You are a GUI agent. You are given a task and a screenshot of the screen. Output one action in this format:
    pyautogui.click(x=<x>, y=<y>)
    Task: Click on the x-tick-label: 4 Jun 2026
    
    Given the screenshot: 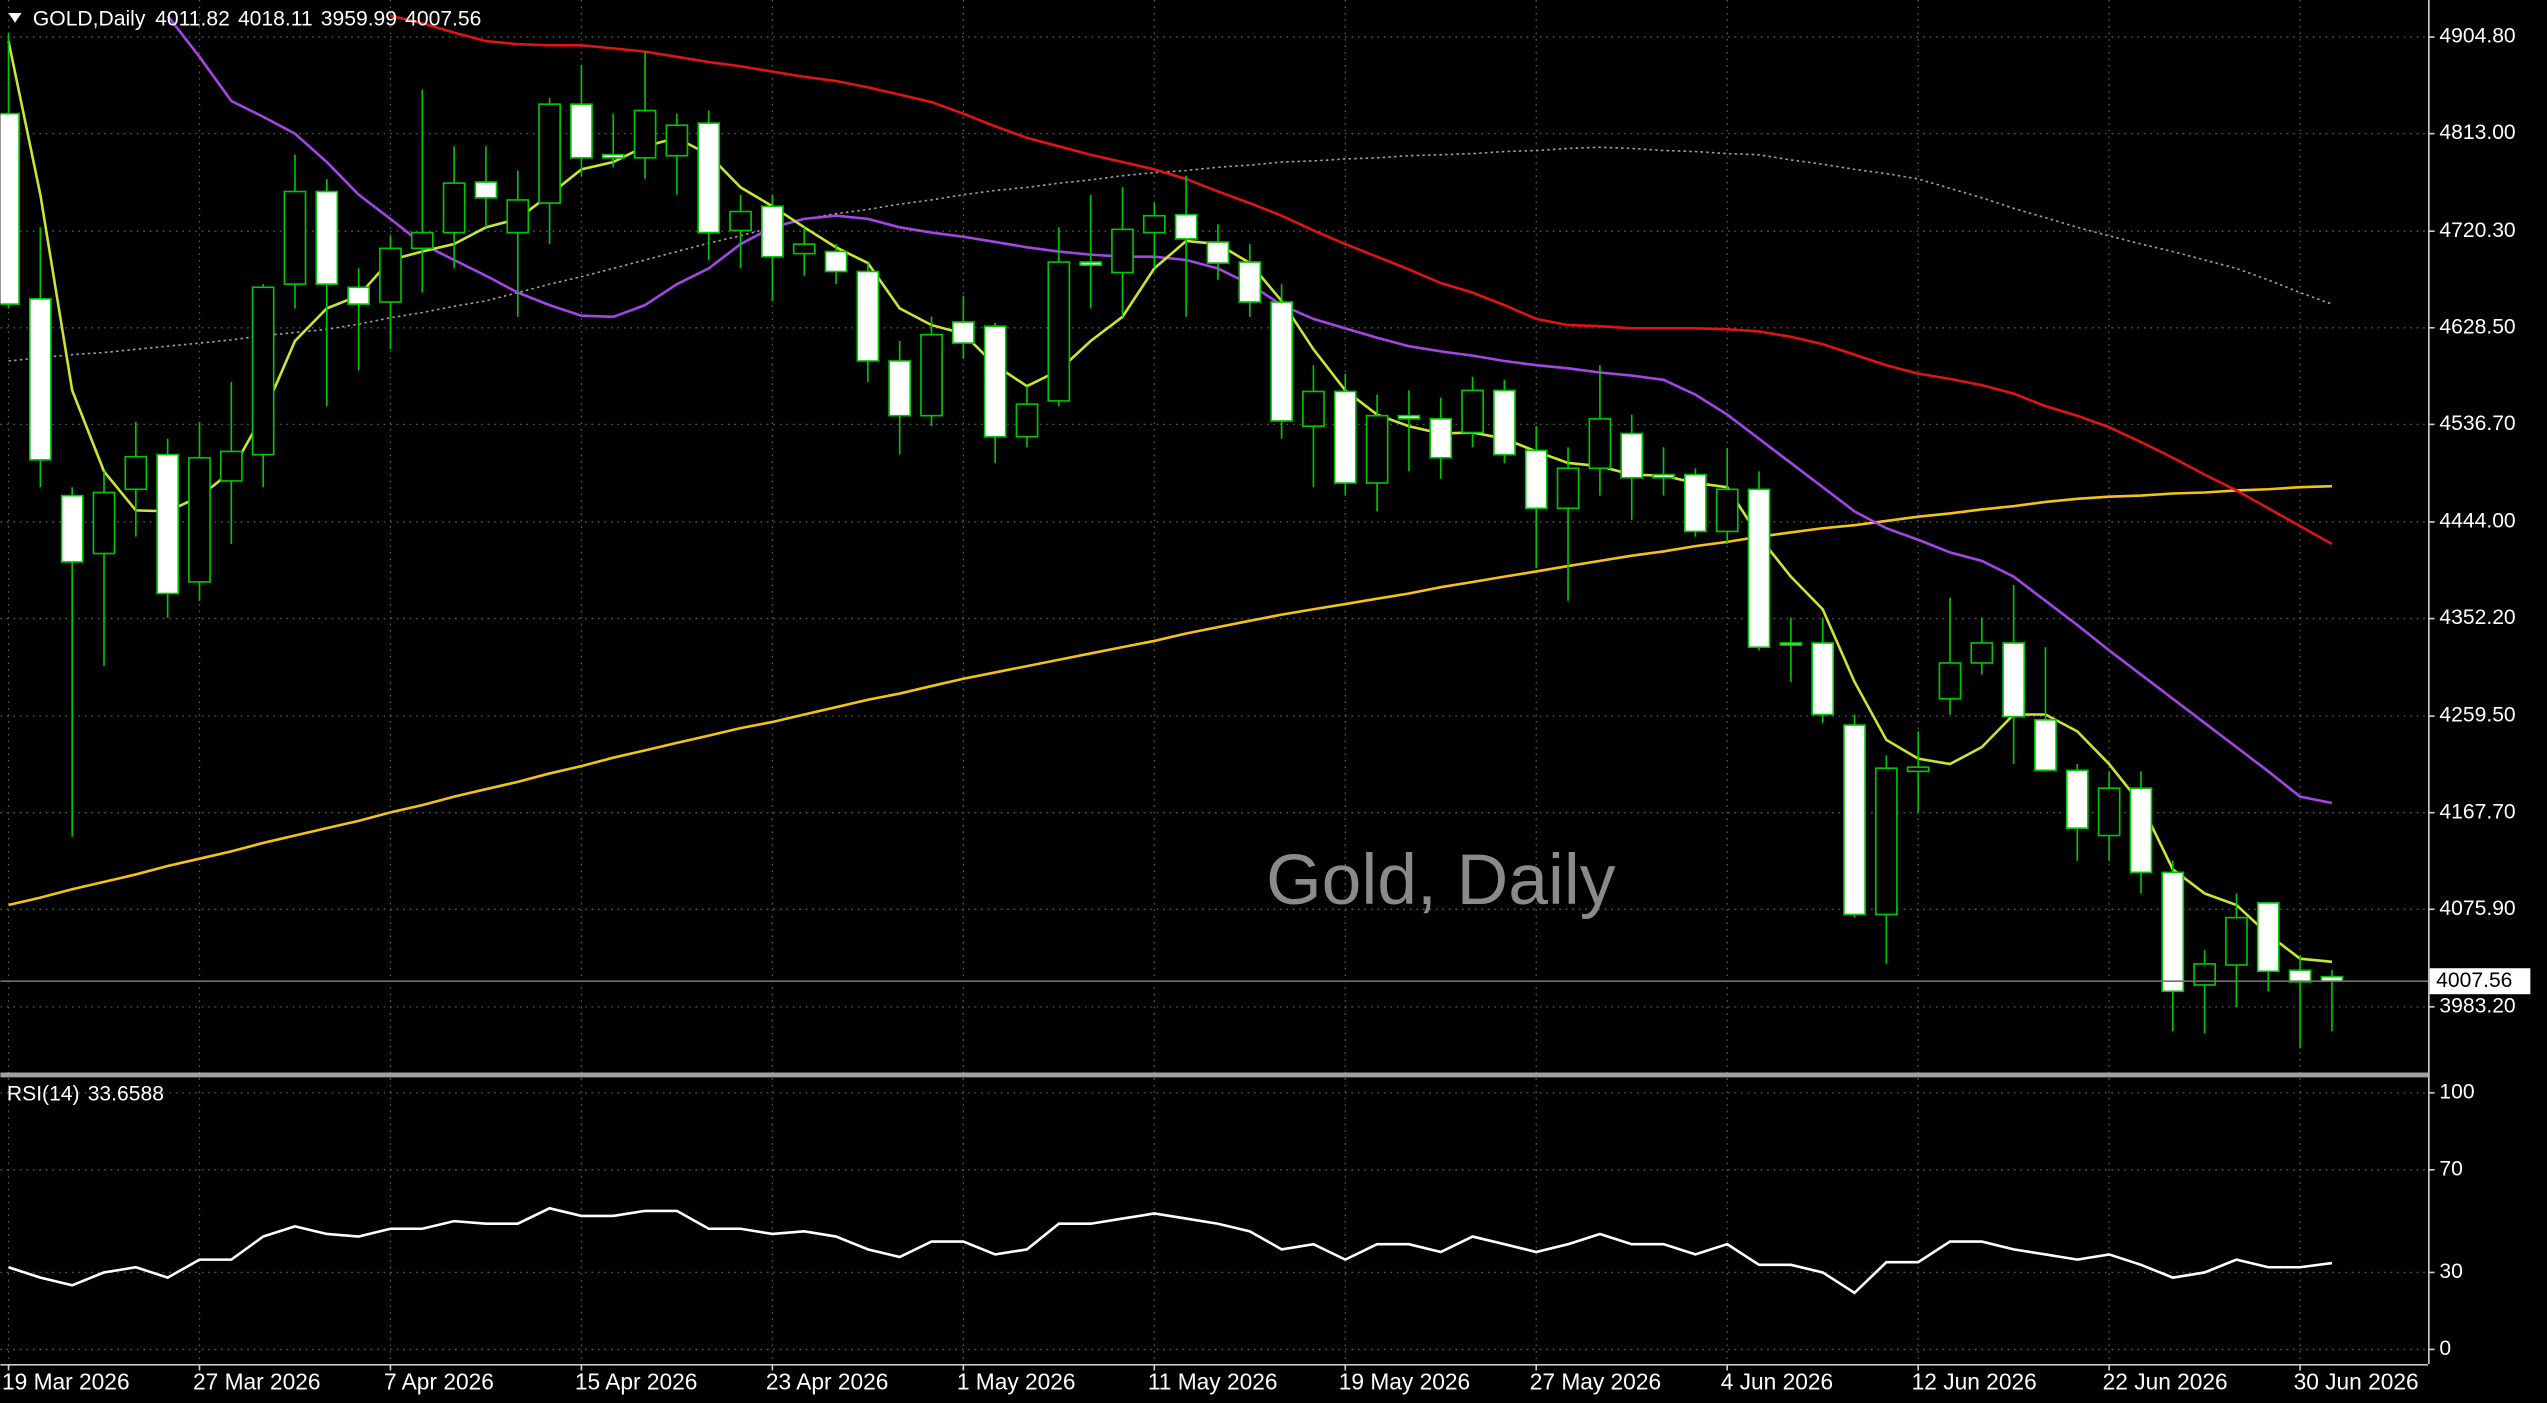 What is the action you would take?
    pyautogui.click(x=1777, y=1382)
    